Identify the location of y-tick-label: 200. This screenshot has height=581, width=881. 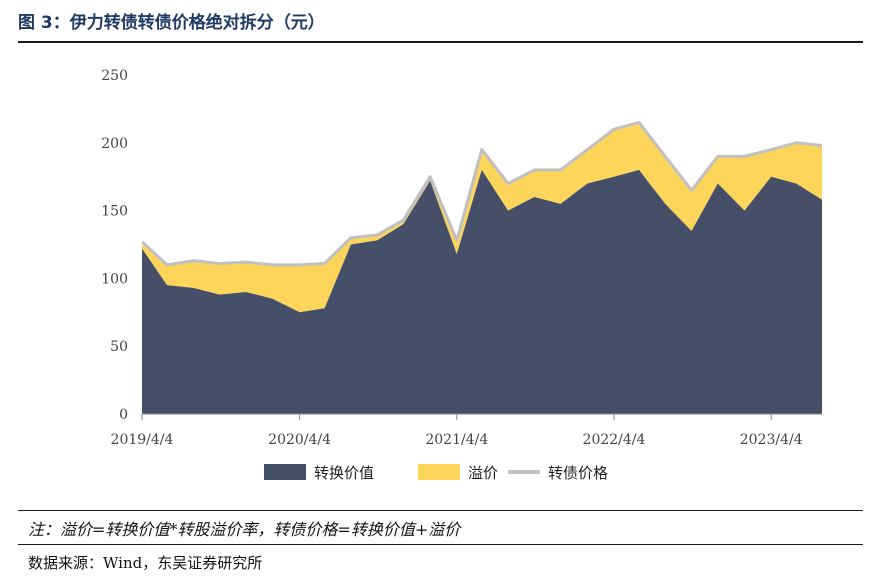
(114, 144).